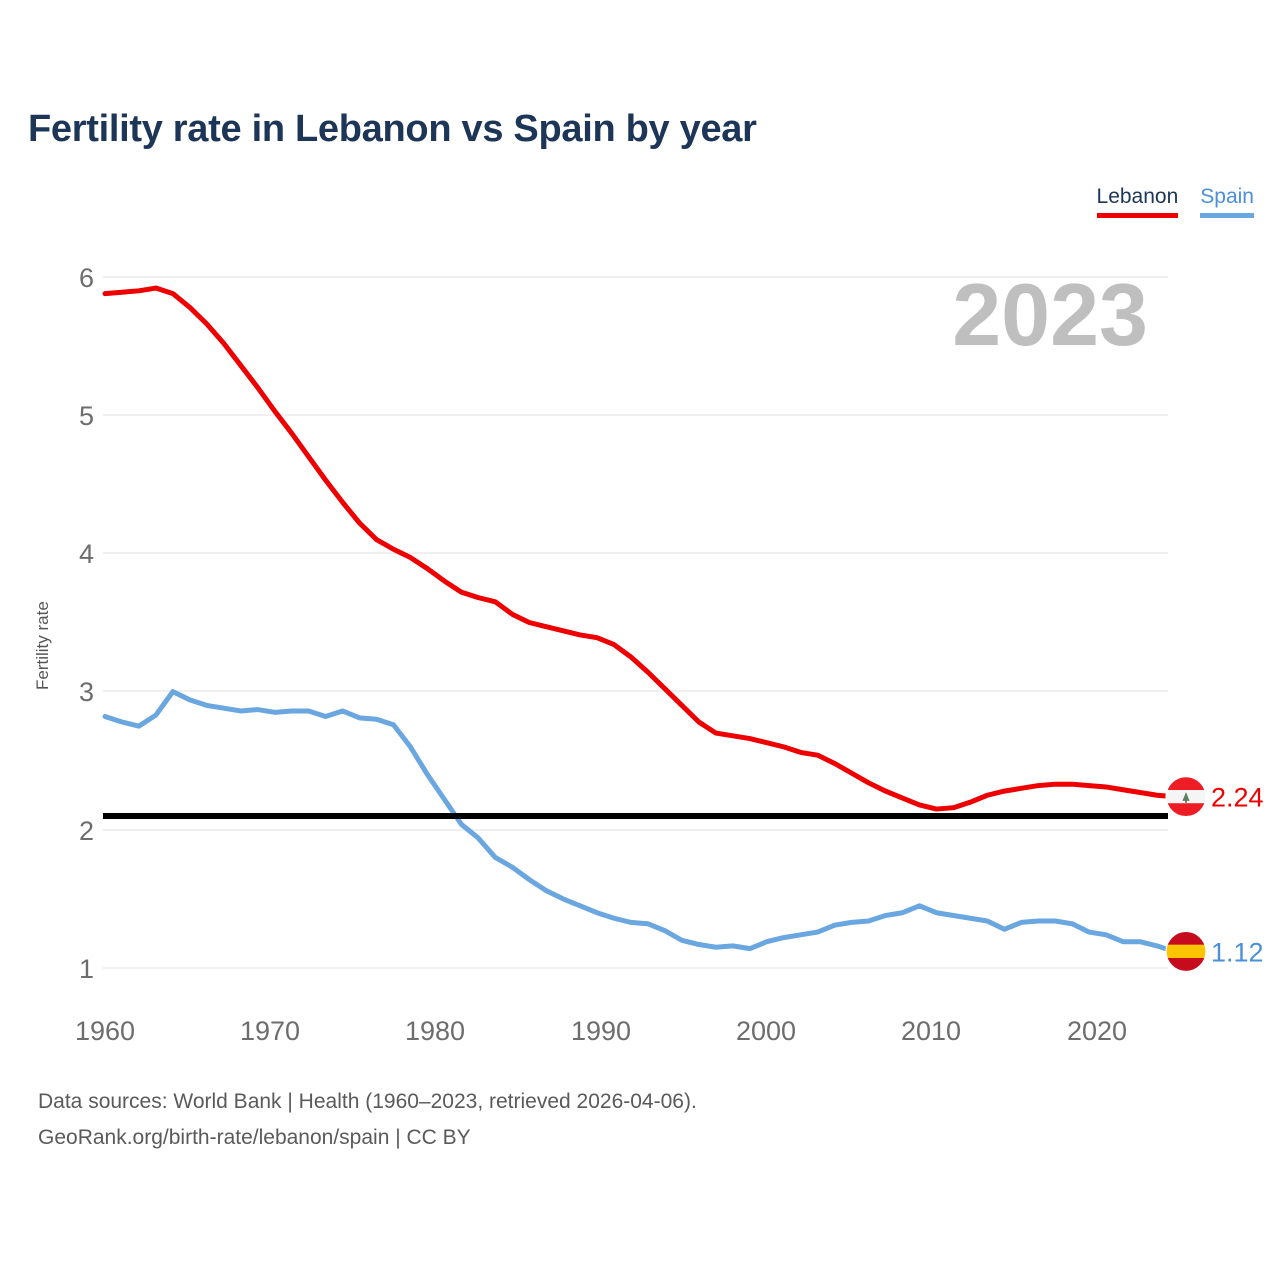 The width and height of the screenshot is (1280, 1280). Describe the element at coordinates (1237, 798) in the screenshot. I see `lebanon-end-value: 2.24` at that location.